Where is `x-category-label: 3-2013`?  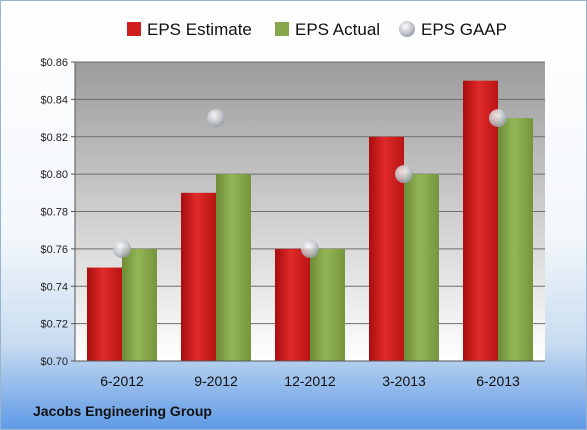
x-category-label: 3-2013 is located at coordinates (404, 381).